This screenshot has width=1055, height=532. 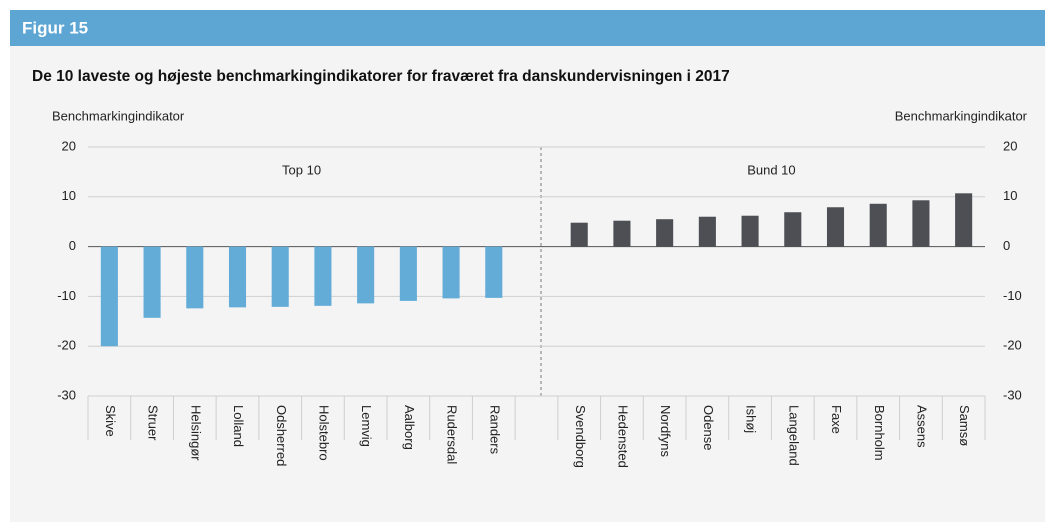 I want to click on header-band, so click(x=527, y=28).